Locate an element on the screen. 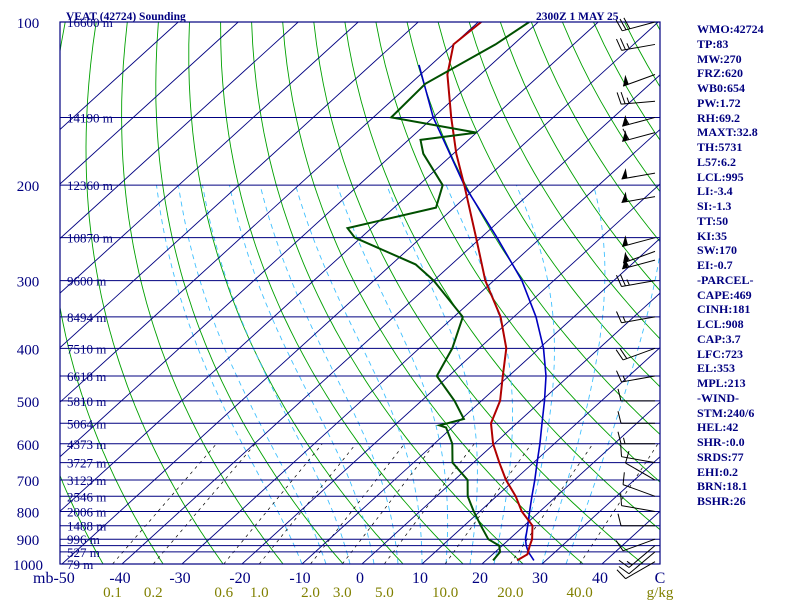  index-row: RH:69.2 is located at coordinates (718, 117).